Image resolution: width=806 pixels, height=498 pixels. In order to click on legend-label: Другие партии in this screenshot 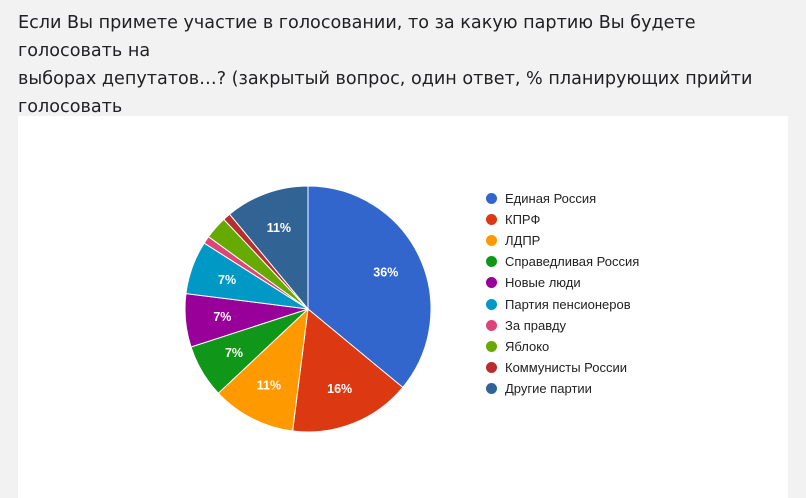, I will do `click(548, 388)`.